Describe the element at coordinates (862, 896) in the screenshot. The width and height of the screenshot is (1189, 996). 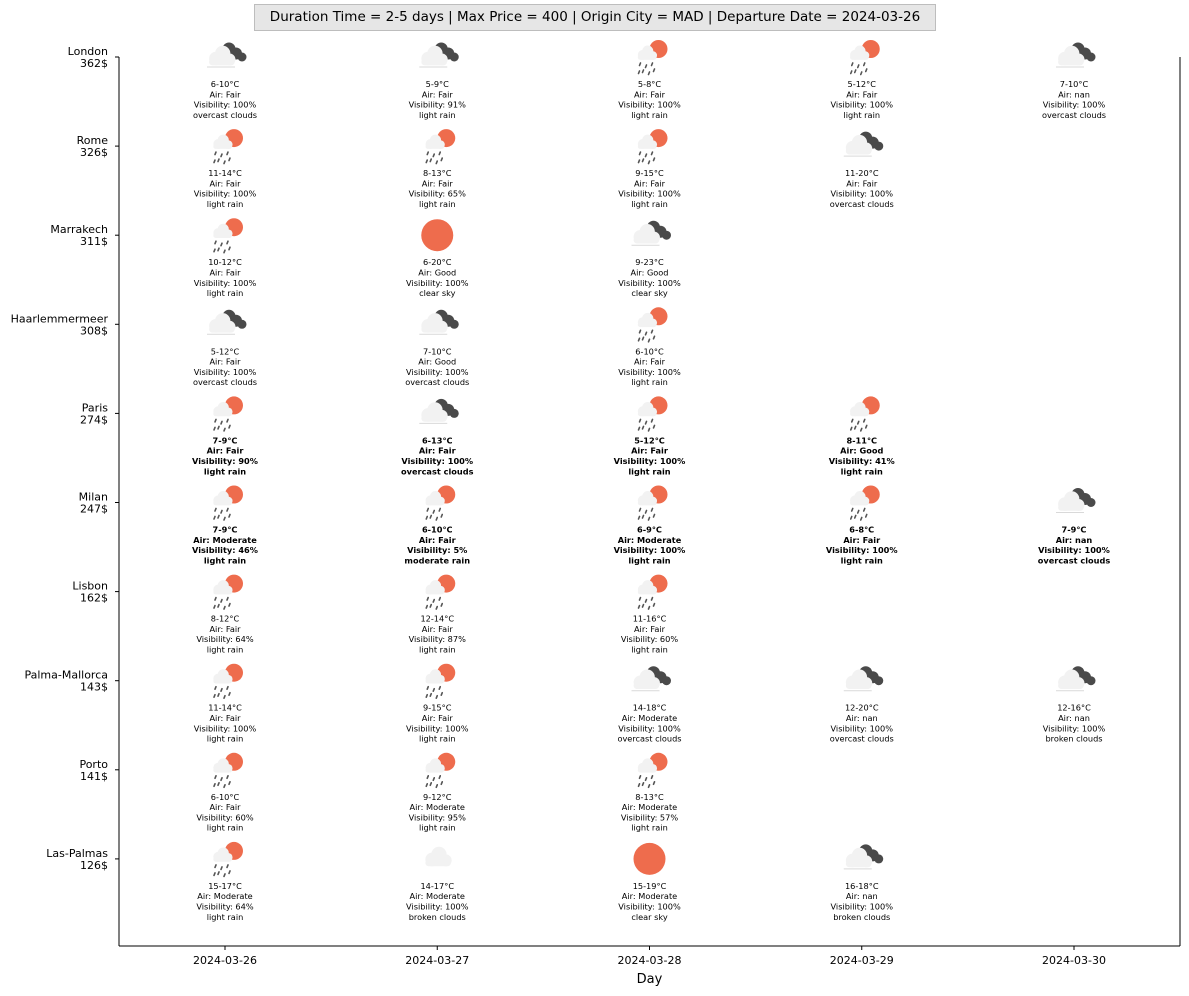
I see `air-quality-label: Air: nan` at that location.